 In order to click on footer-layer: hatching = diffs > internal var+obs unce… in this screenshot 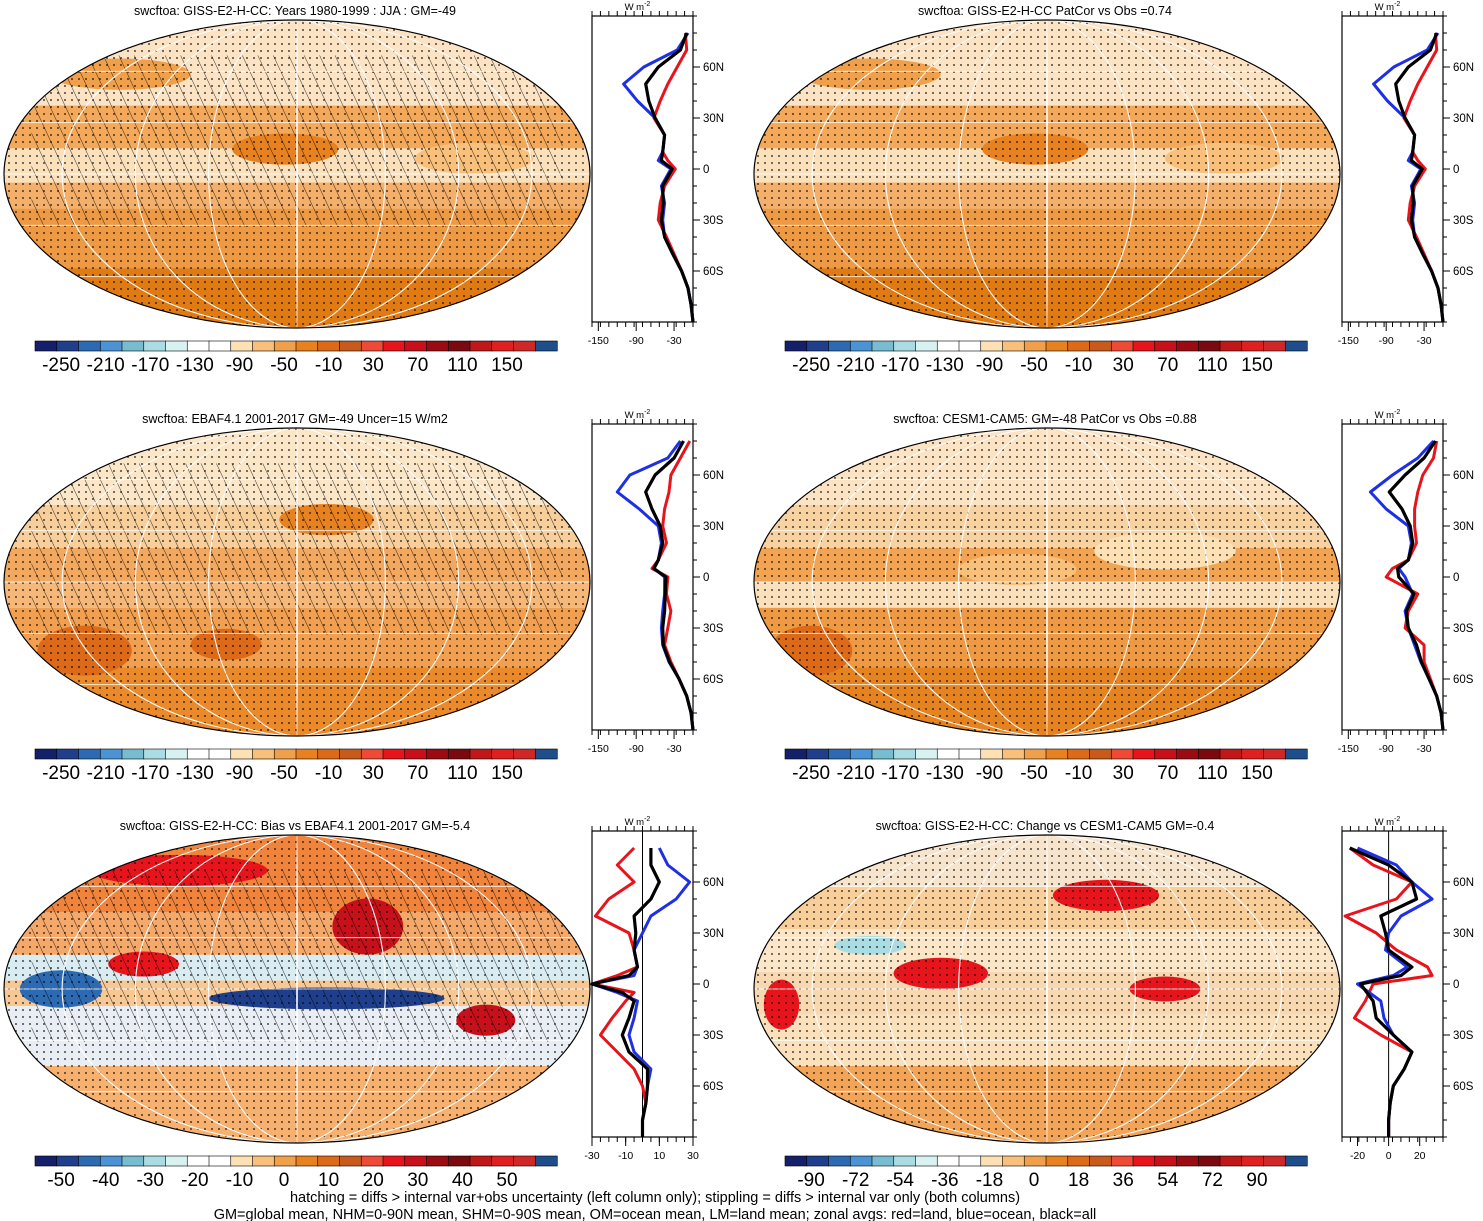, I will do `click(655, 1205)`.